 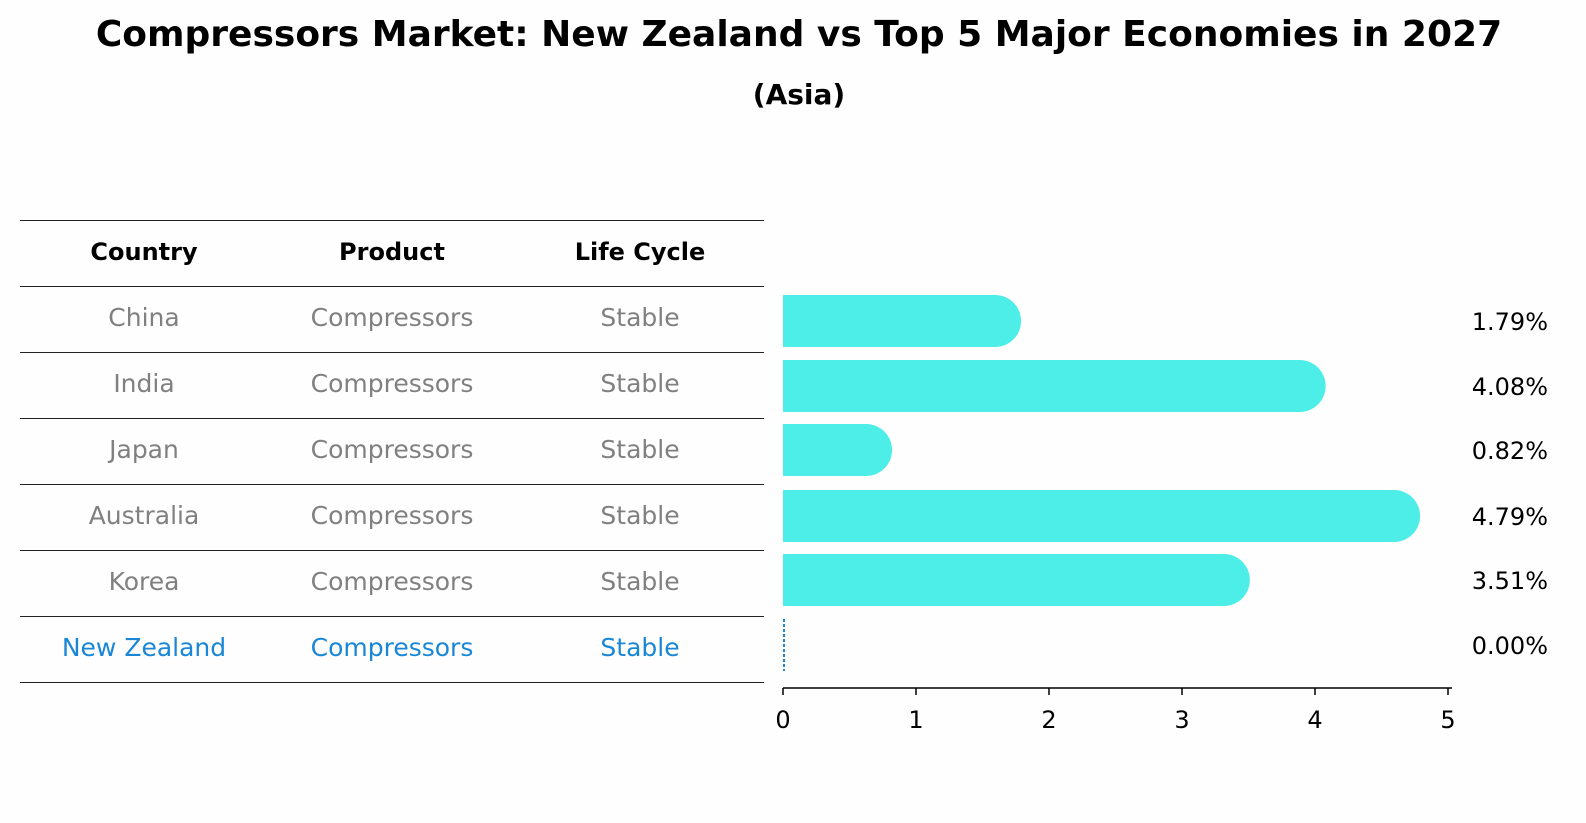 I want to click on x-tick-label: 2, so click(x=1048, y=720).